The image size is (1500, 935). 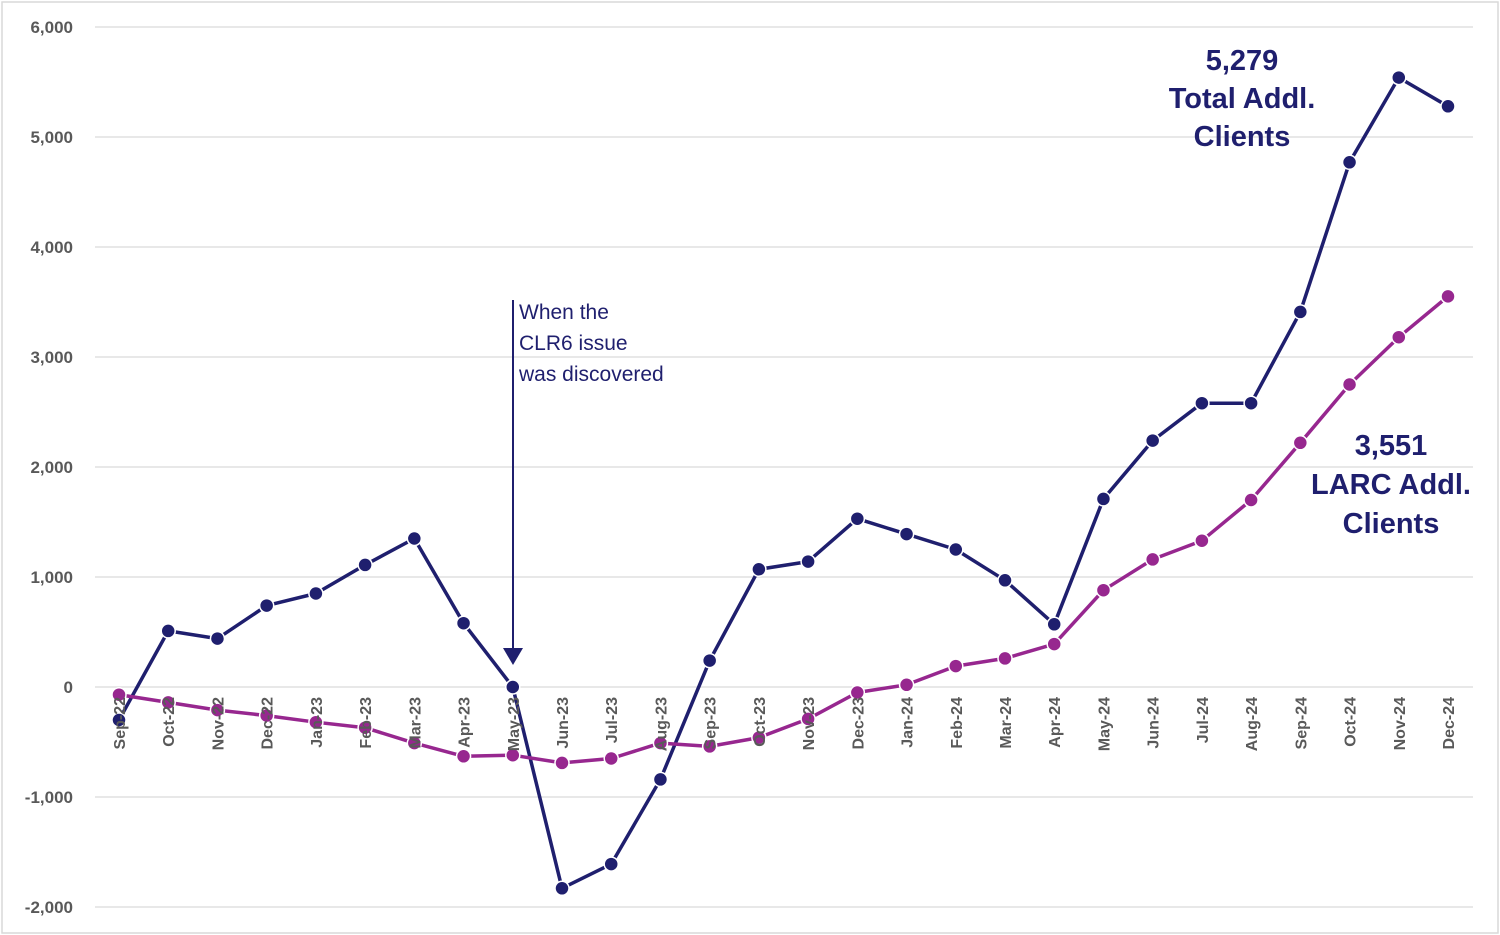 I want to click on x-tick-label: Jul-23, so click(x=612, y=720).